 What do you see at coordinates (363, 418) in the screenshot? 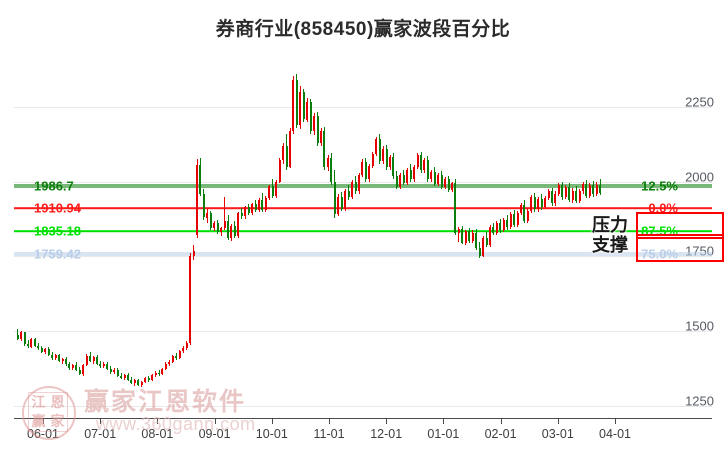
I see `x-axis-line` at bounding box center [363, 418].